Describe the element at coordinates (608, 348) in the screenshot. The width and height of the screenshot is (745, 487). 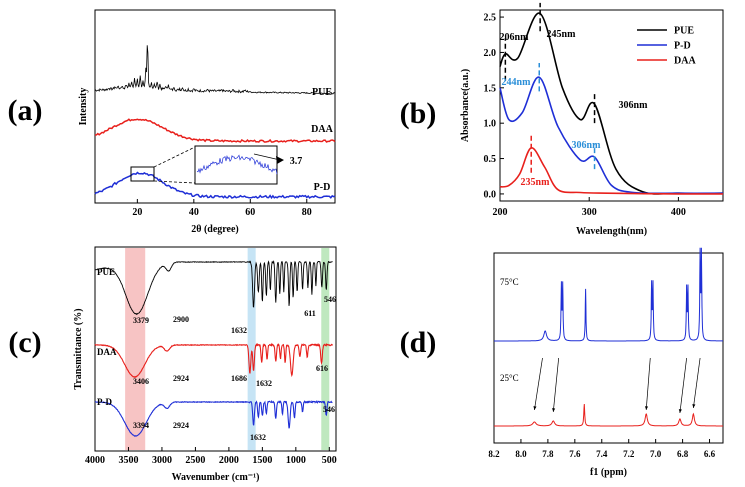
I see `plot-frame-d` at that location.